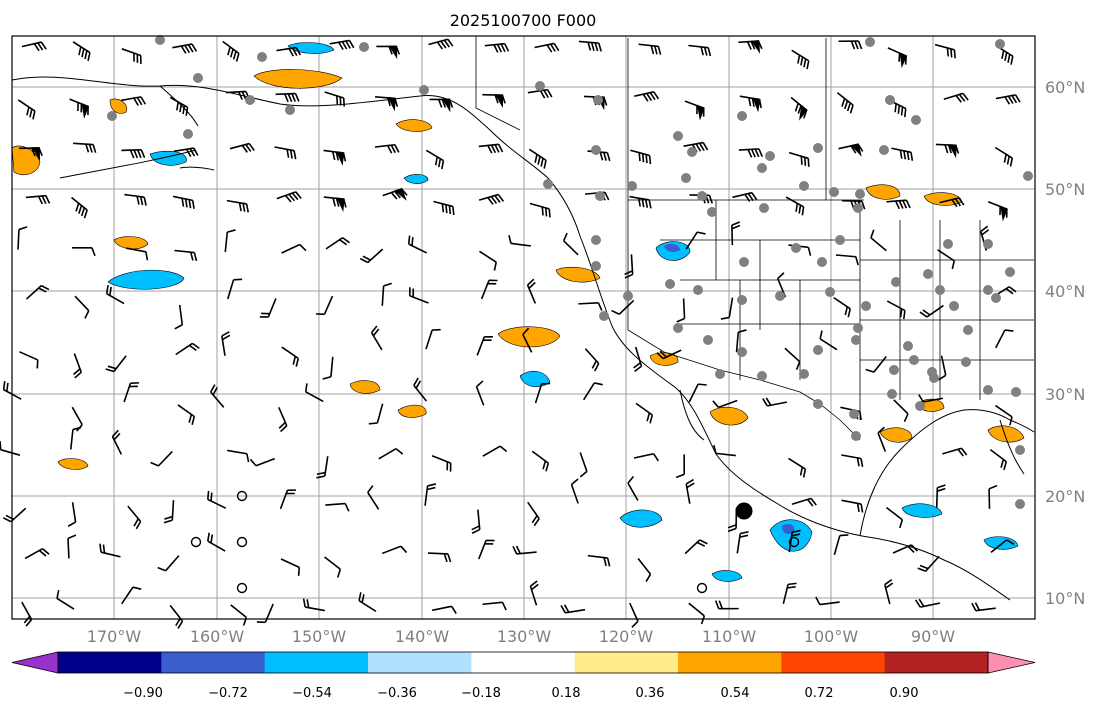 The width and height of the screenshot is (1105, 712). I want to click on lon-label: 150°W, so click(319, 636).